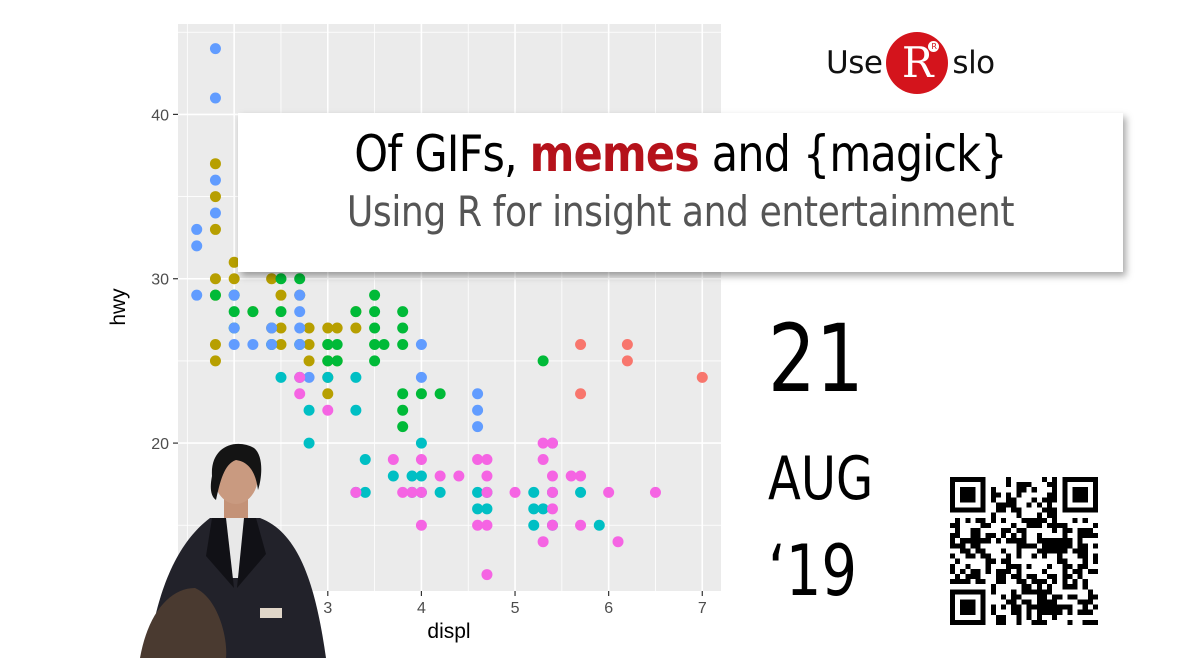 Image resolution: width=1192 pixels, height=672 pixels. I want to click on qr-code-icon, so click(1024, 551).